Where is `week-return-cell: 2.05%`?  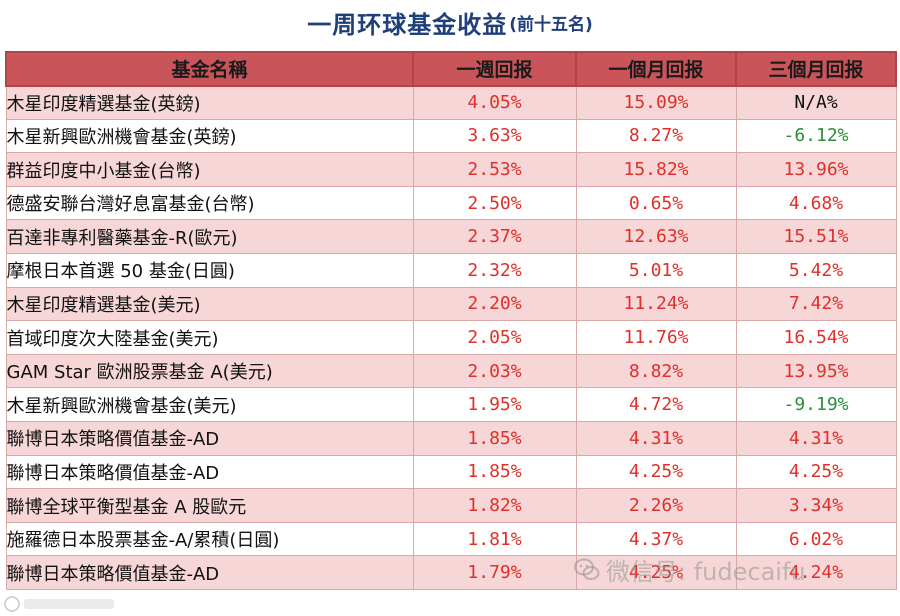
week-return-cell: 2.05% is located at coordinates (494, 337).